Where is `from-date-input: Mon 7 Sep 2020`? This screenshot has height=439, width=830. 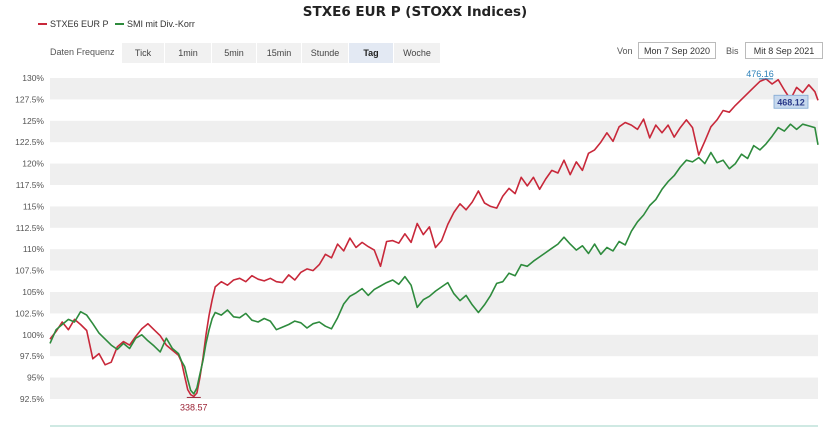
from-date-input: Mon 7 Sep 2020 is located at coordinates (677, 50).